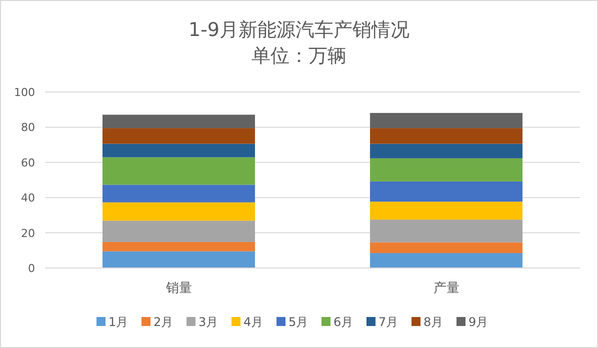 The width and height of the screenshot is (598, 348). What do you see at coordinates (28, 127) in the screenshot?
I see `y-tick-label: 80` at bounding box center [28, 127].